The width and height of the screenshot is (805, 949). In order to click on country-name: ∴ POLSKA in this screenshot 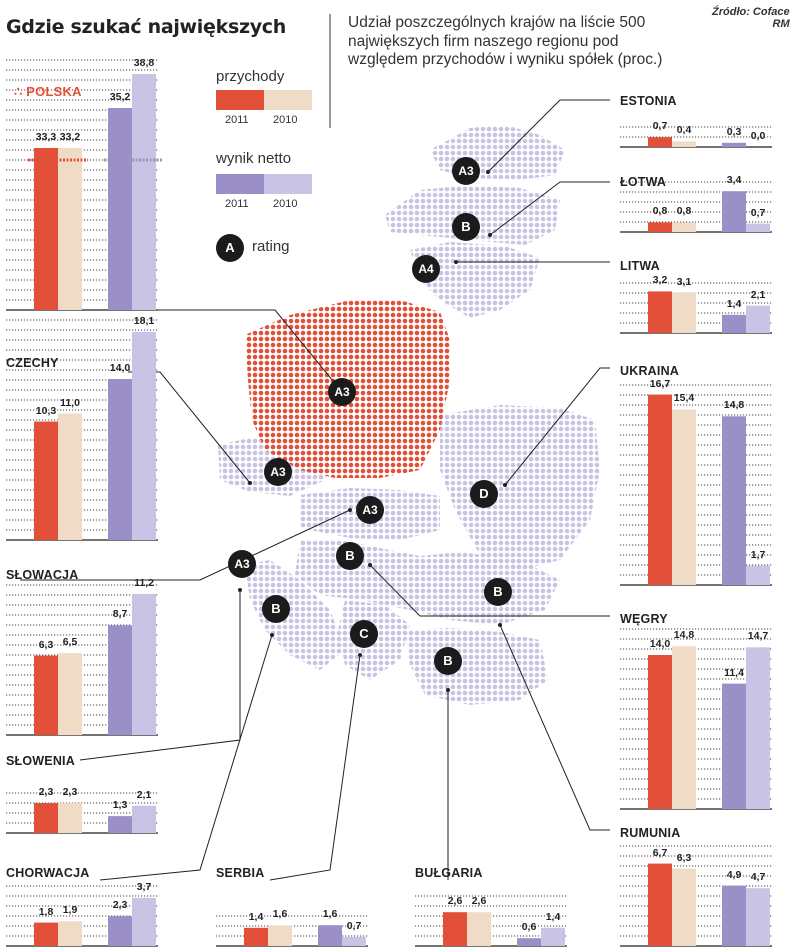, I will do `click(48, 91)`.